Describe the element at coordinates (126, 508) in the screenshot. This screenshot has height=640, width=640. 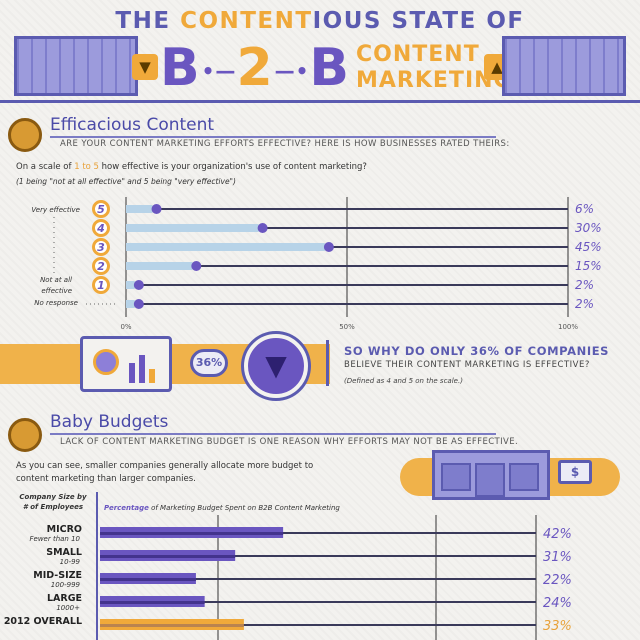
I see `chart-title-highlight: Percentage` at that location.